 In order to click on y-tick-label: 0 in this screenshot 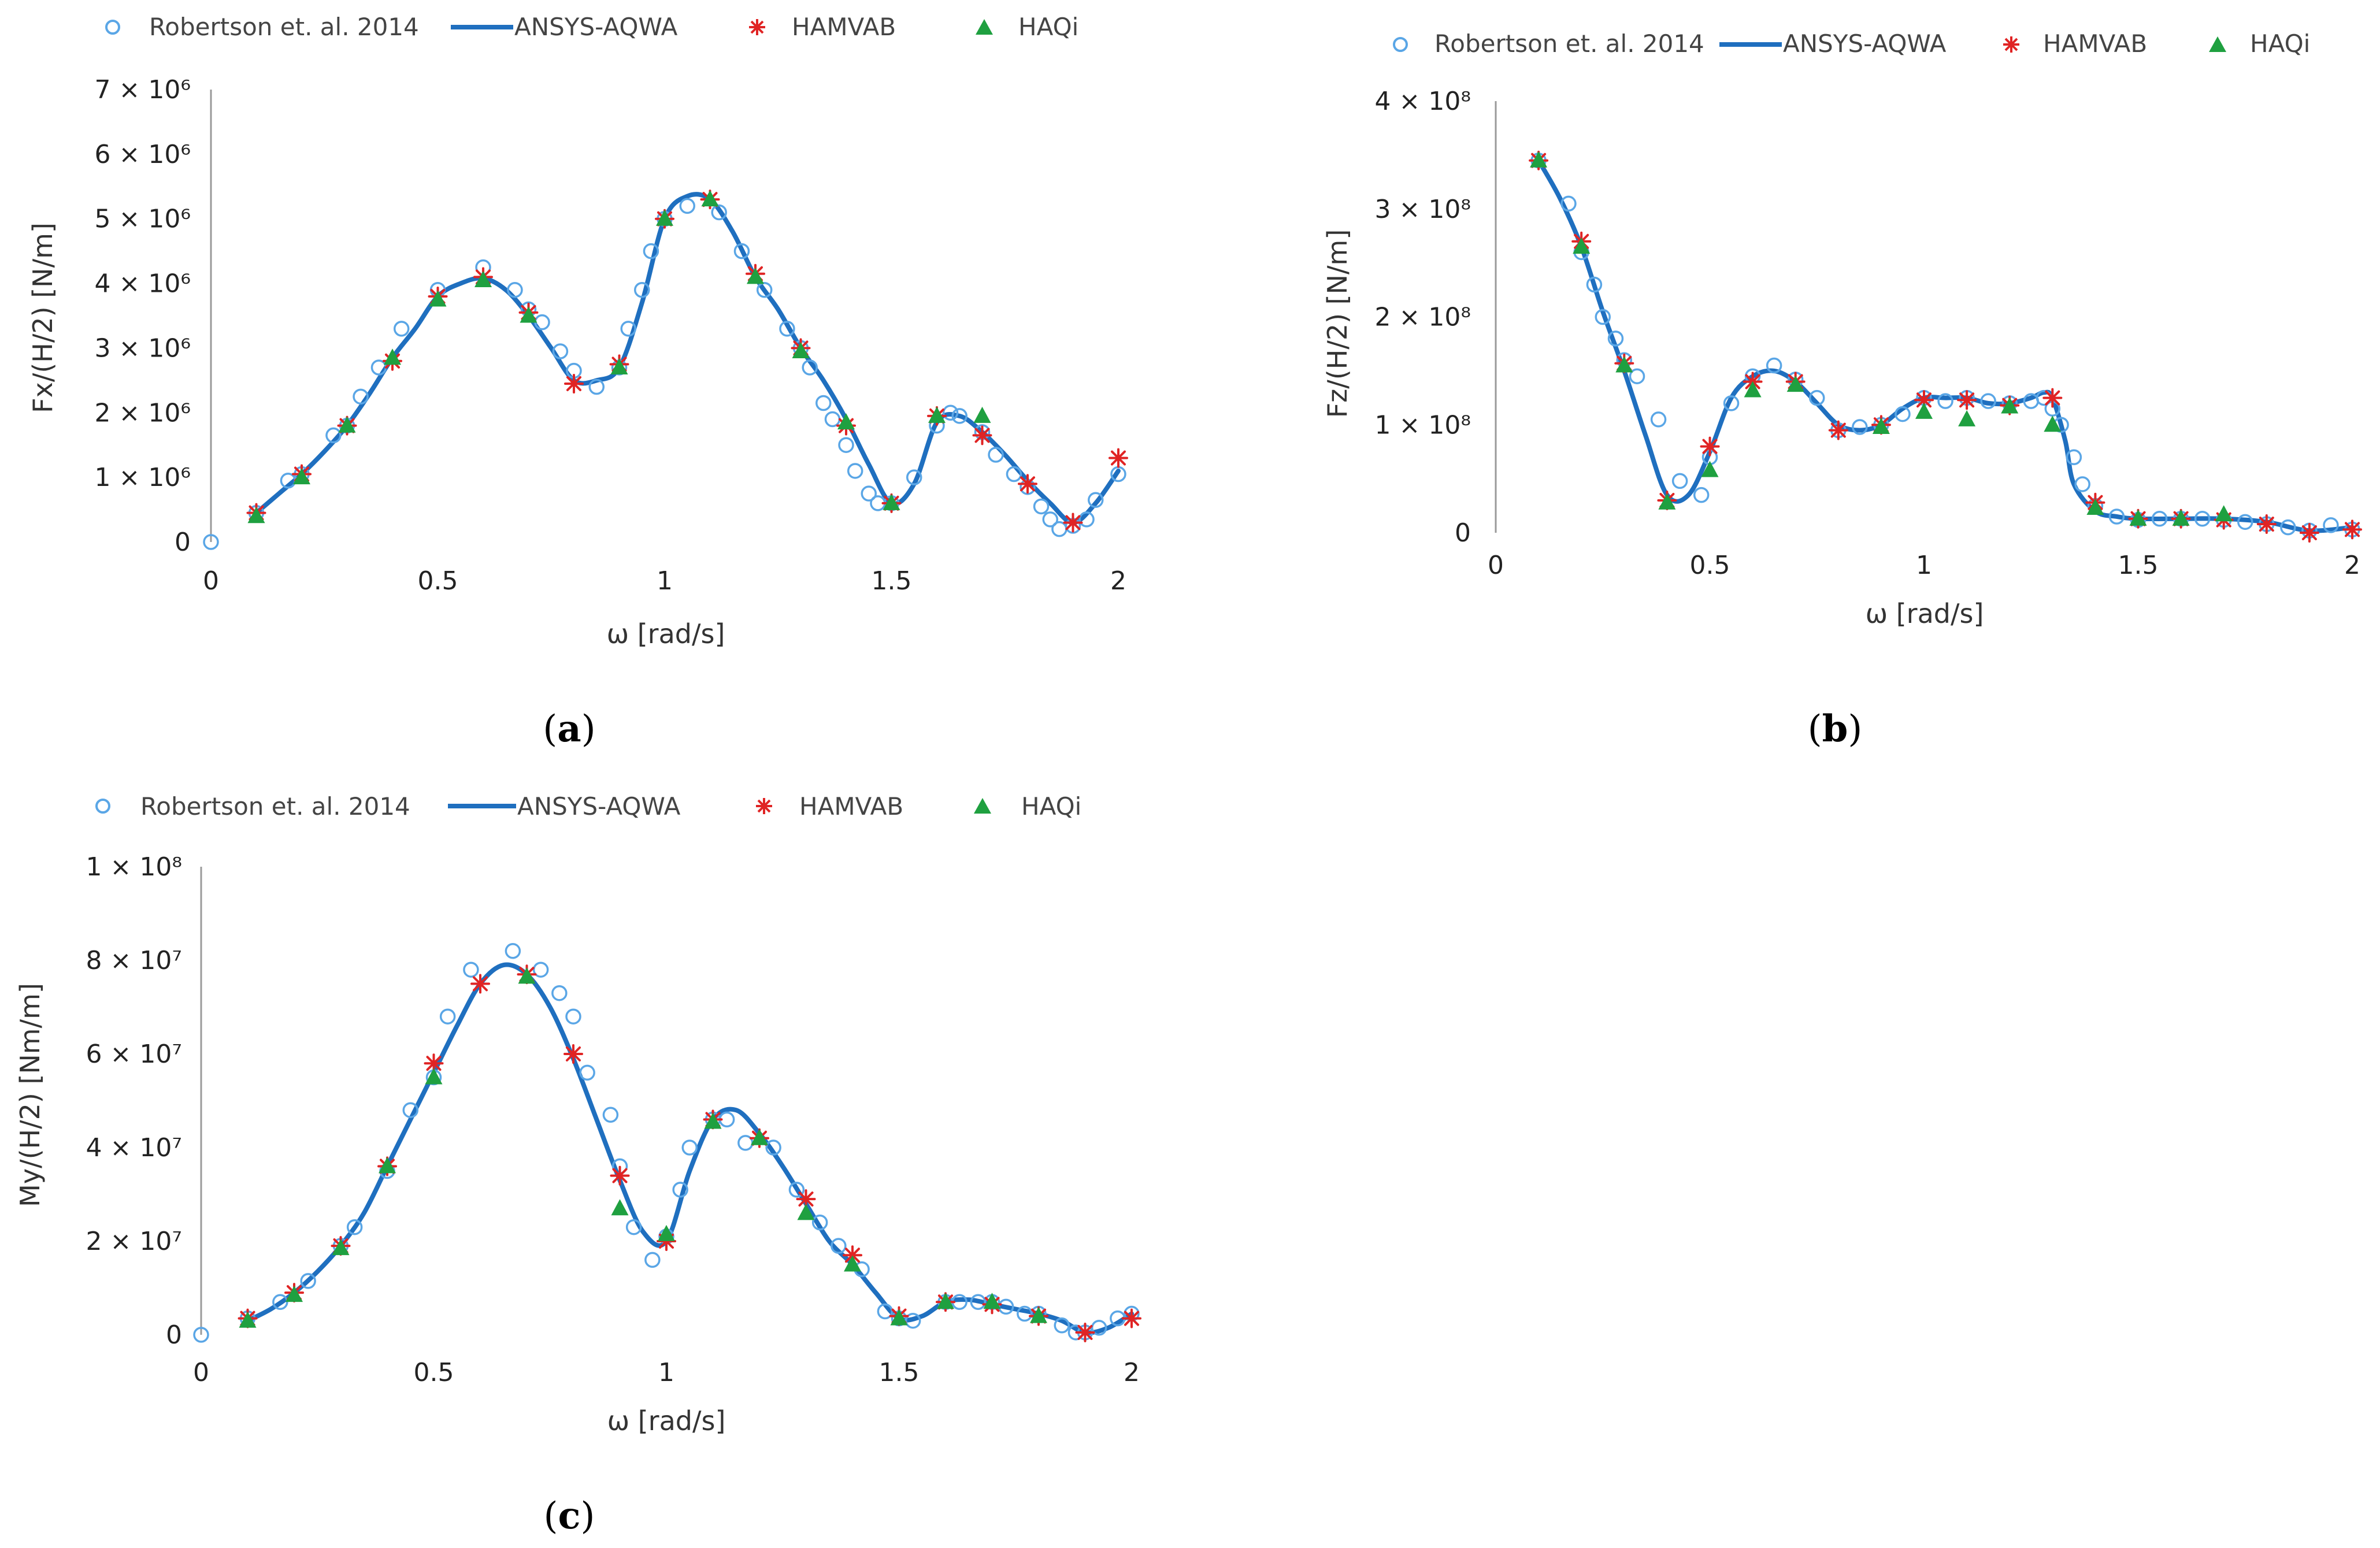, I will do `click(1463, 533)`.